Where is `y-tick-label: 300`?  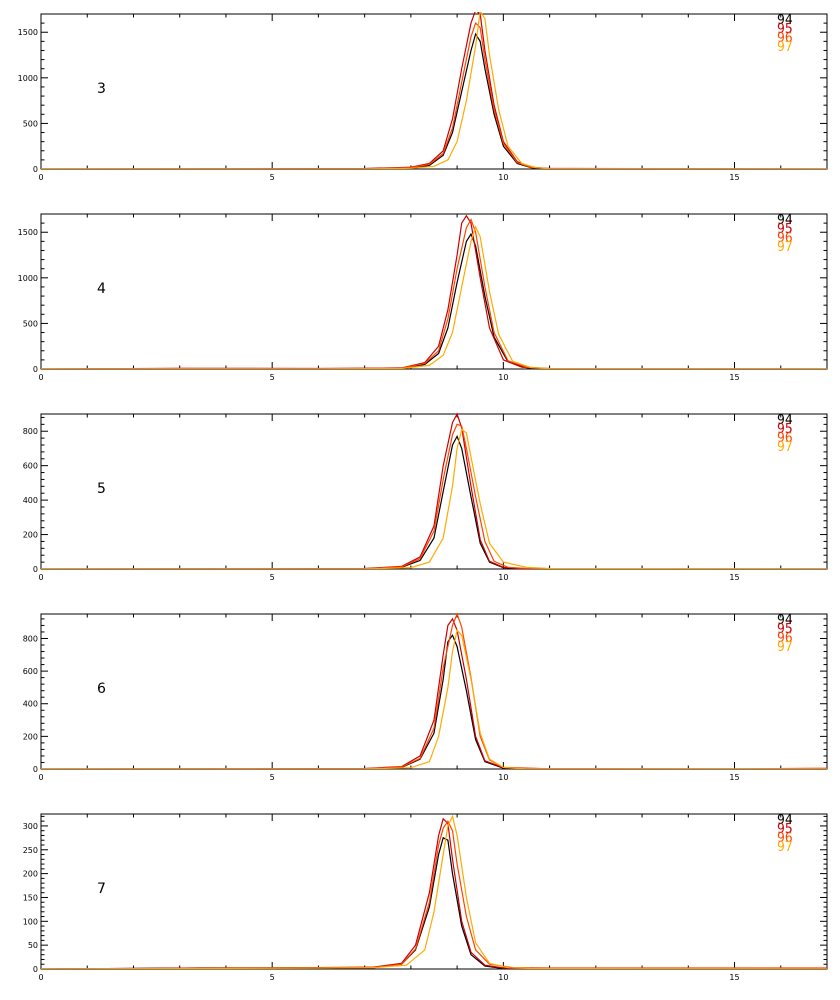
y-tick-label: 300 is located at coordinates (30, 826).